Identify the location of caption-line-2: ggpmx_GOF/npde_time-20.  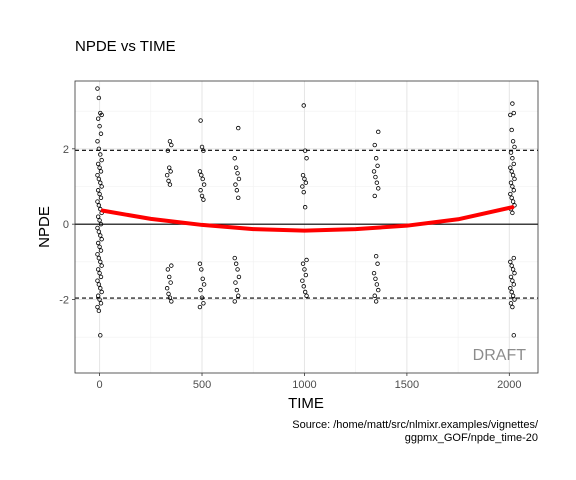
(471, 438).